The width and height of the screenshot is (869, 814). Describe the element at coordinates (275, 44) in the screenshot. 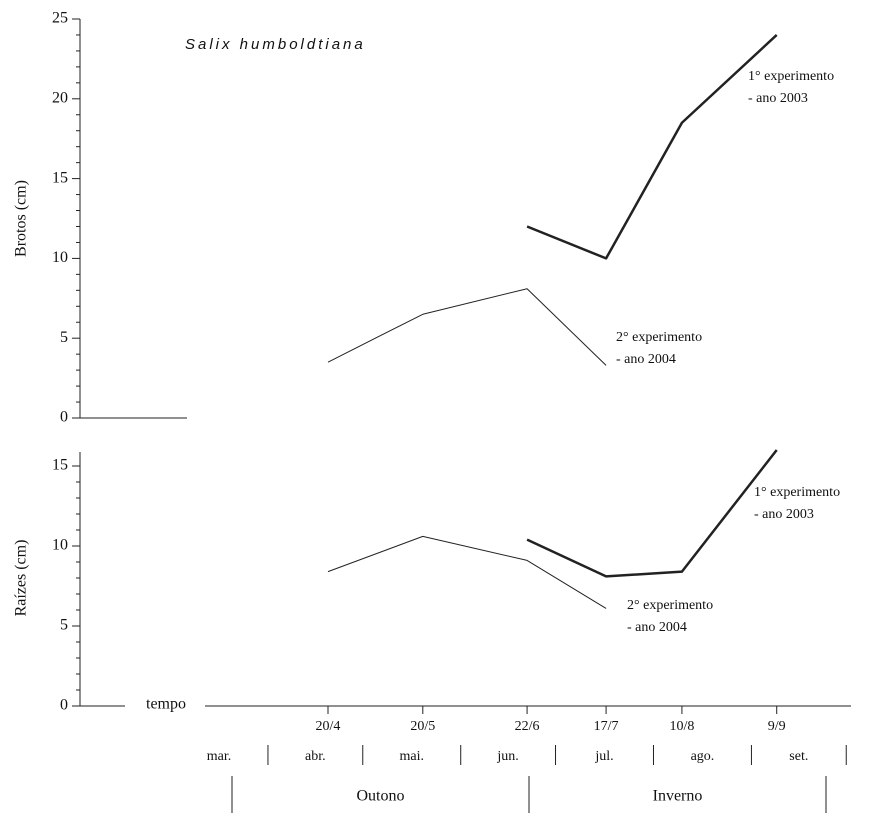

I see `chart-title: Salix humboldtiana` at that location.